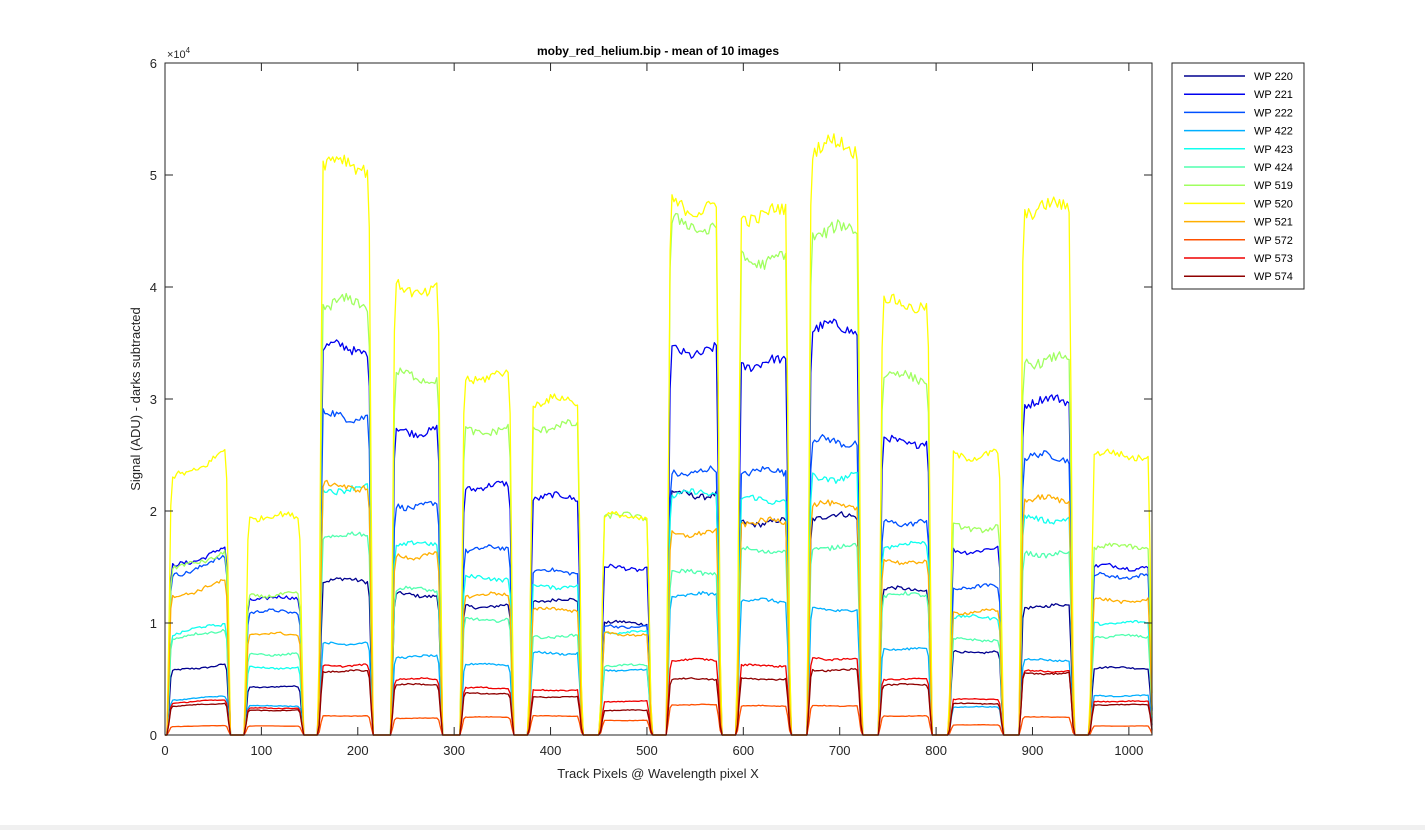 The width and height of the screenshot is (1425, 830). Describe the element at coordinates (1273, 77) in the screenshot. I see `legend-label: WP 220` at that location.